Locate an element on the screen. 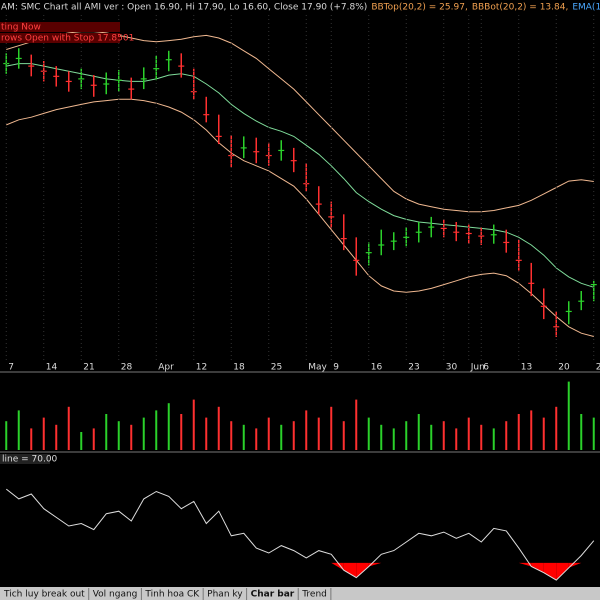  x-tick-label: 13 is located at coordinates (526, 368).